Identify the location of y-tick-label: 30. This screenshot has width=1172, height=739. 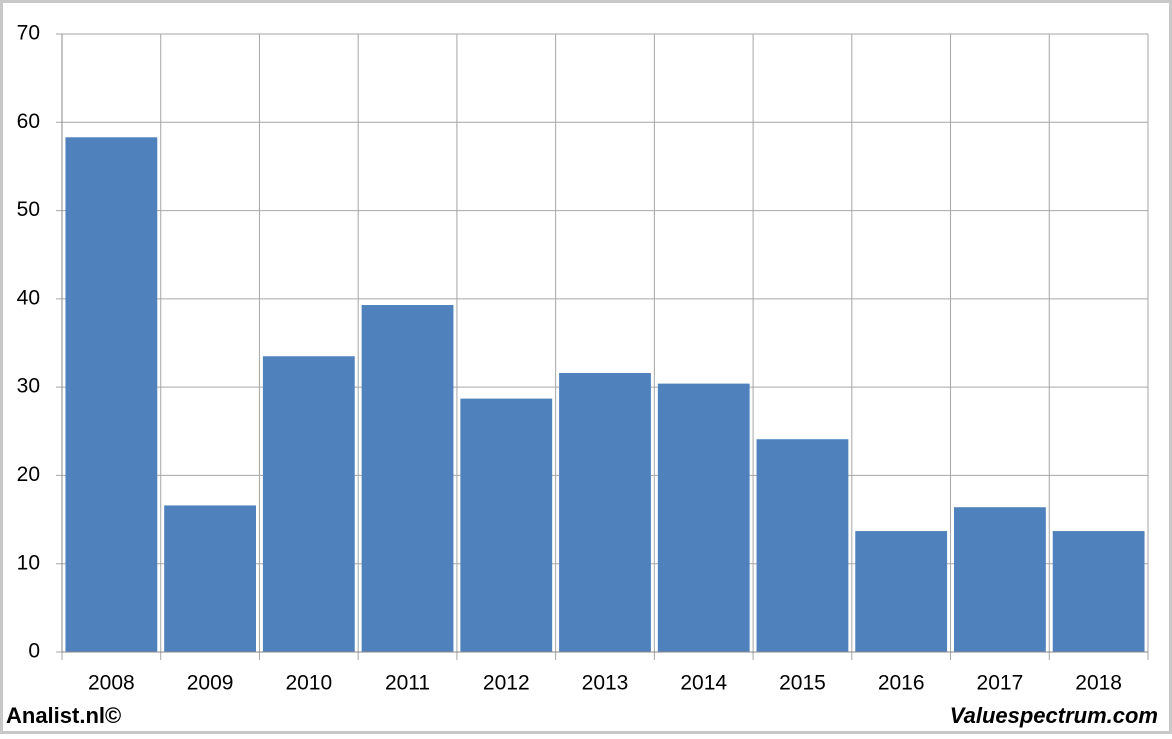
(28, 386).